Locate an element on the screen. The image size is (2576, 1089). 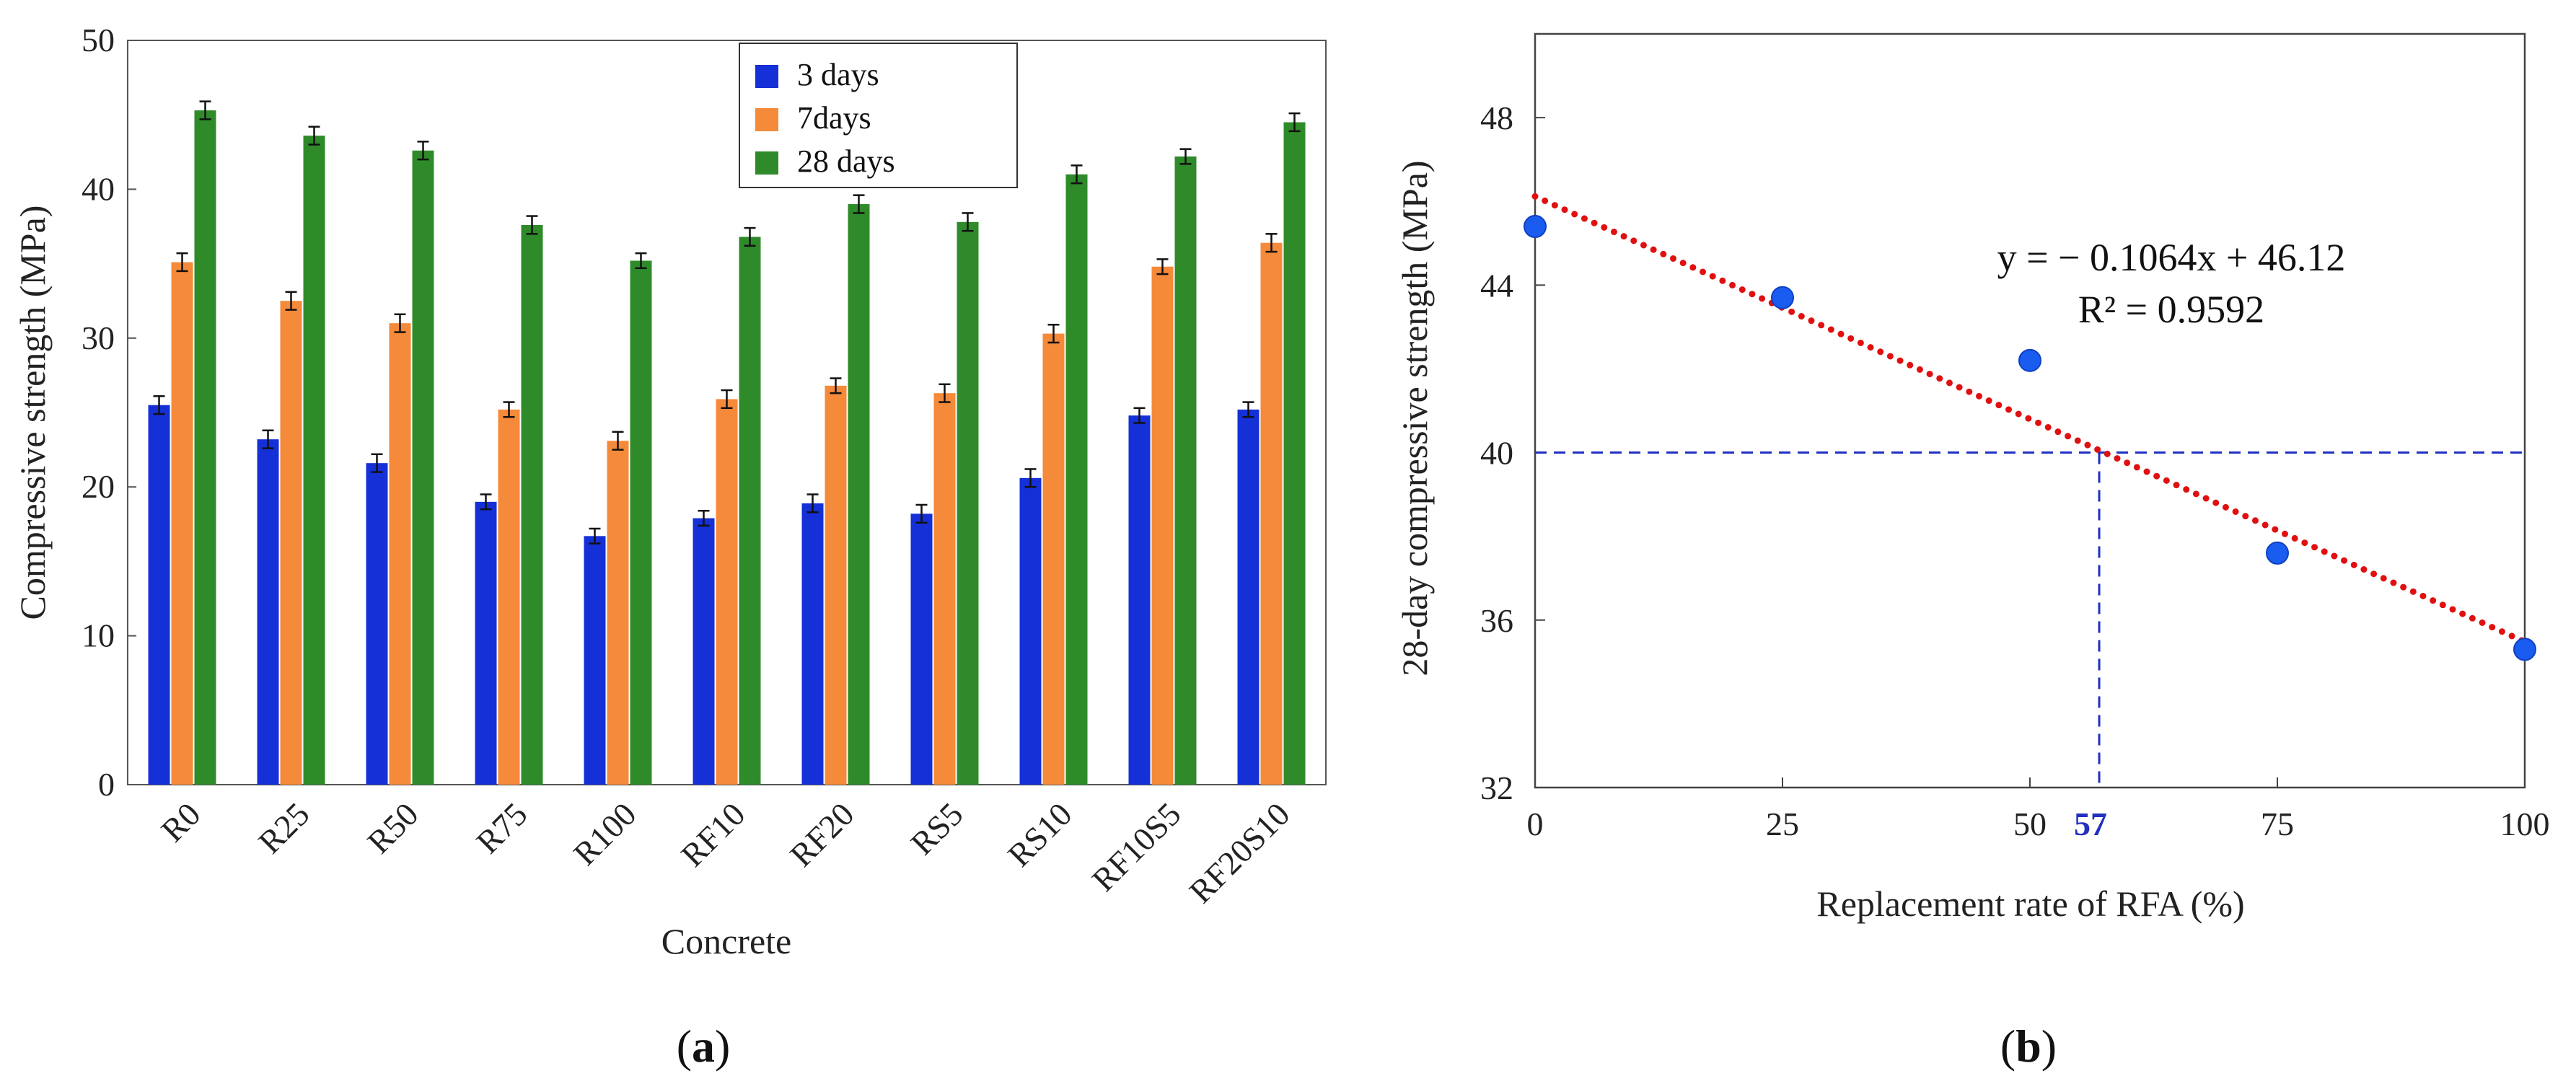
panel-a-y-tick-label: 20 is located at coordinates (98, 486).